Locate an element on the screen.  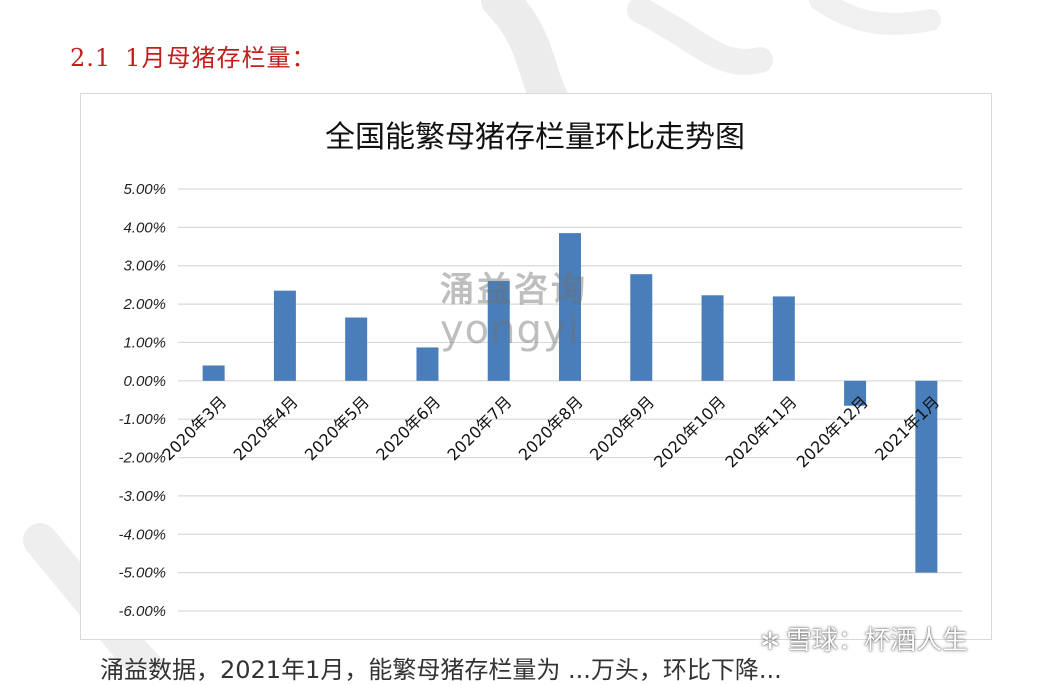
y-tick-label: -4.00% is located at coordinates (142, 534).